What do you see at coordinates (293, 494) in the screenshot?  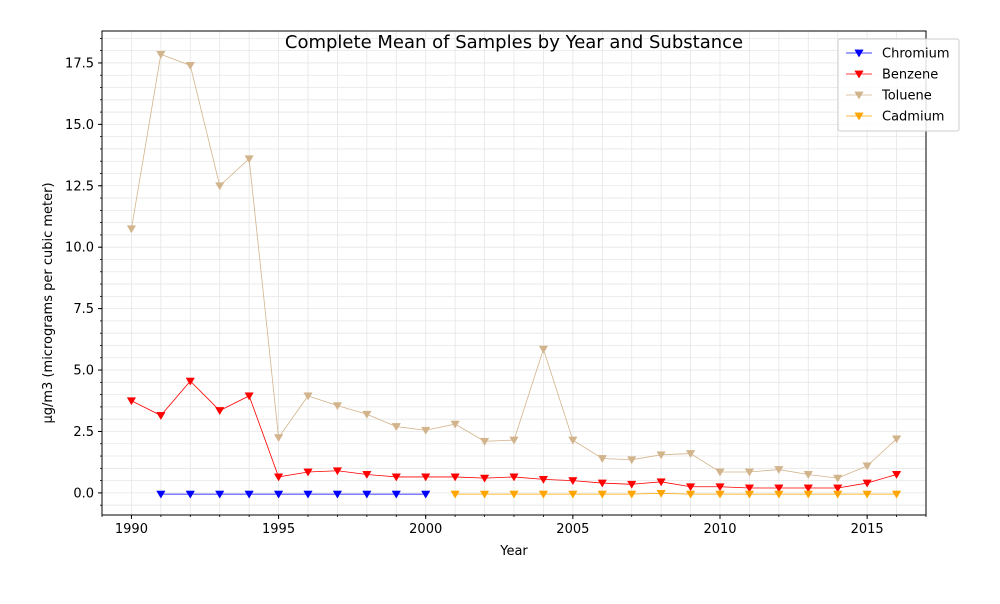 I see `series-chromium` at bounding box center [293, 494].